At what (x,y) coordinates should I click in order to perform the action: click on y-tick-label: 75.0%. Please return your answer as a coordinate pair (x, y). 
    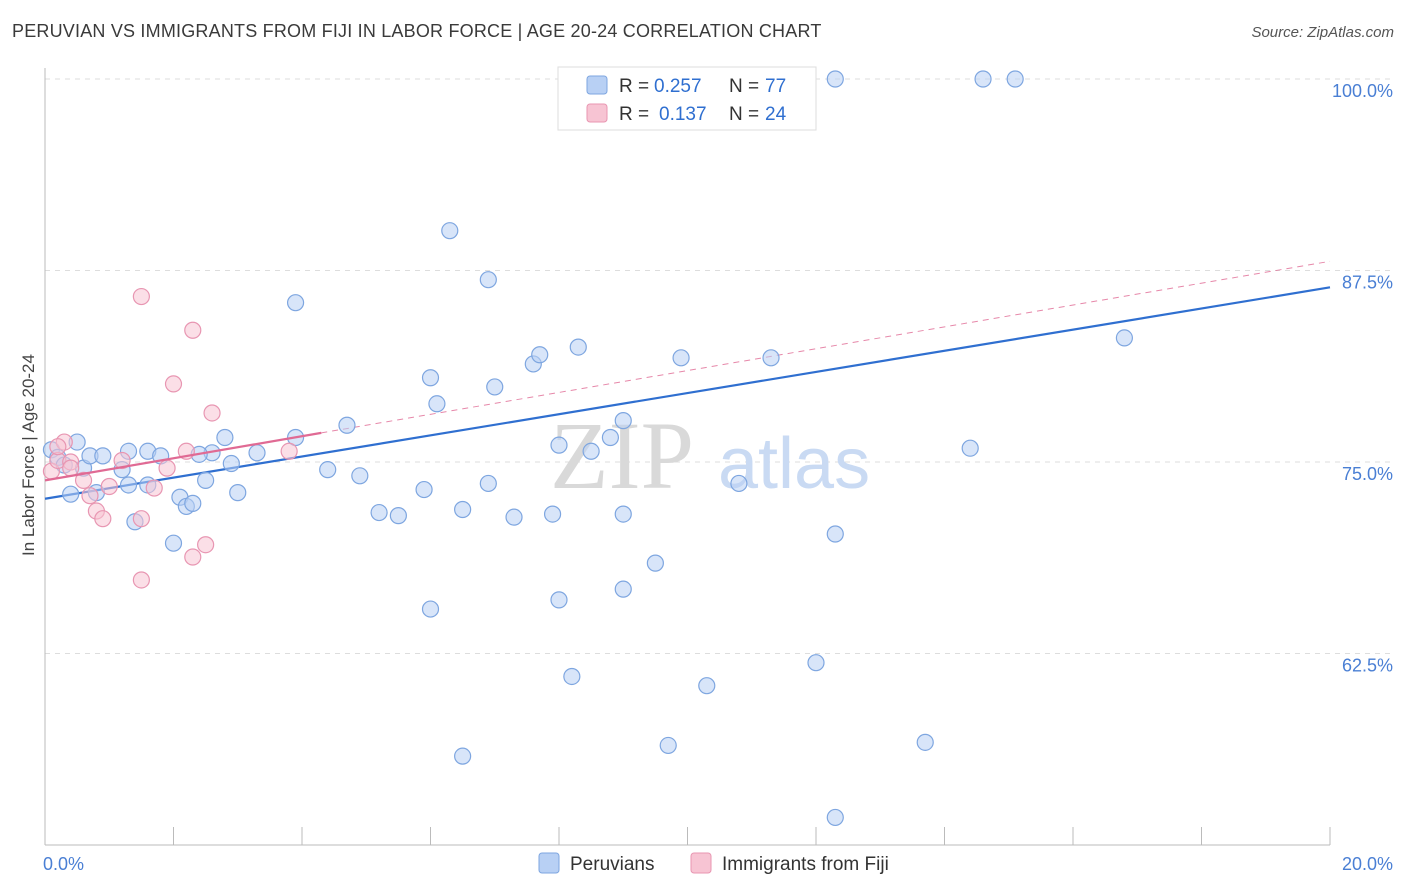
    Looking at the image, I should click on (1367, 474).